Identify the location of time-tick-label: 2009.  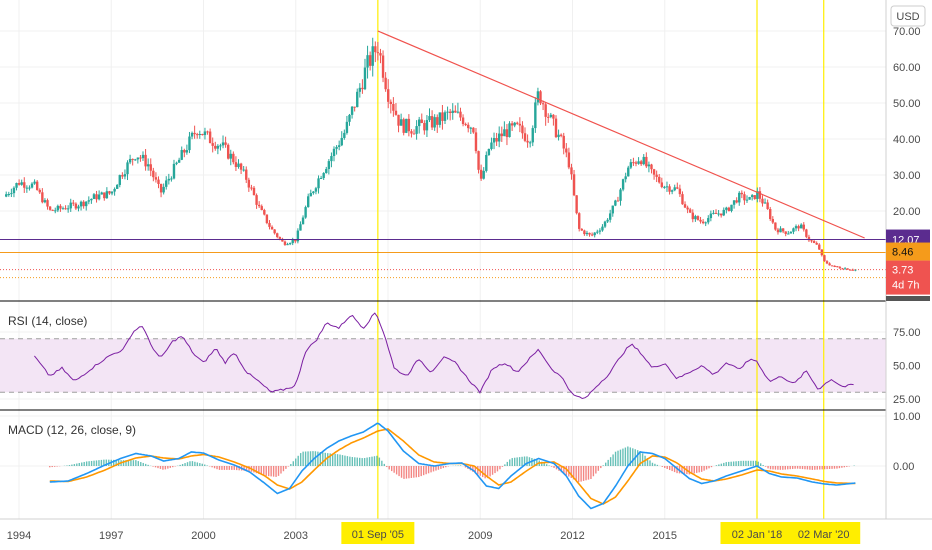
(480, 536).